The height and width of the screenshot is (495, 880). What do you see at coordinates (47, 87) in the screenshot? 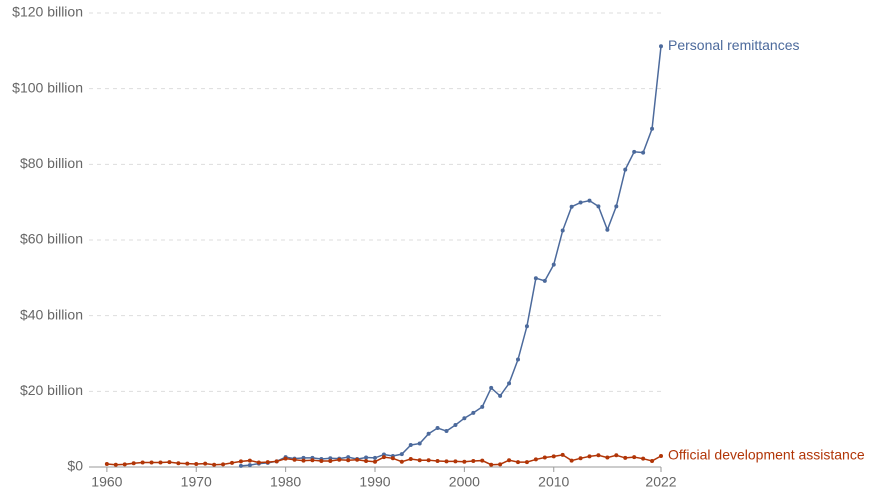
I see `y-tick-label: $100 billion` at bounding box center [47, 87].